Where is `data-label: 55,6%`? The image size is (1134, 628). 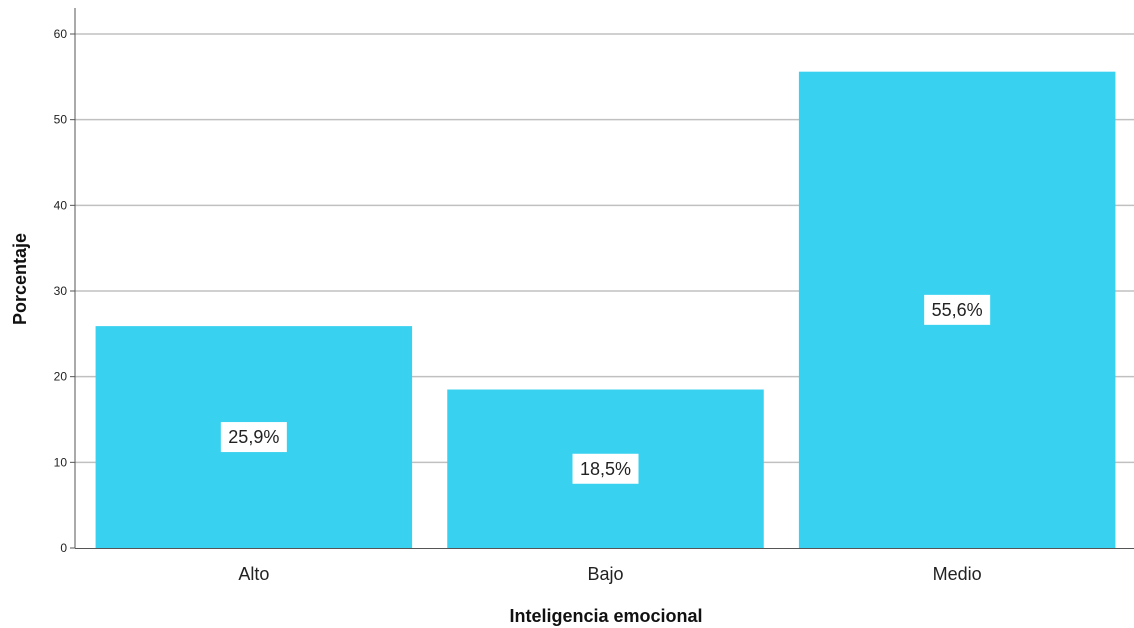
data-label: 55,6% is located at coordinates (957, 310).